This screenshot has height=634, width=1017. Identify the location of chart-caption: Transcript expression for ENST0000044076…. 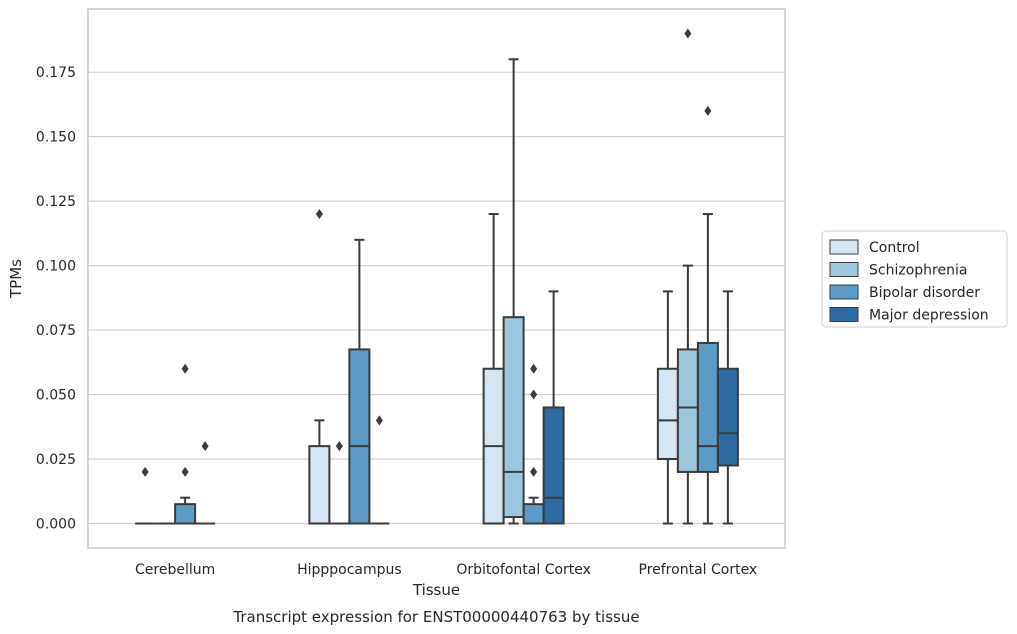
(435, 617).